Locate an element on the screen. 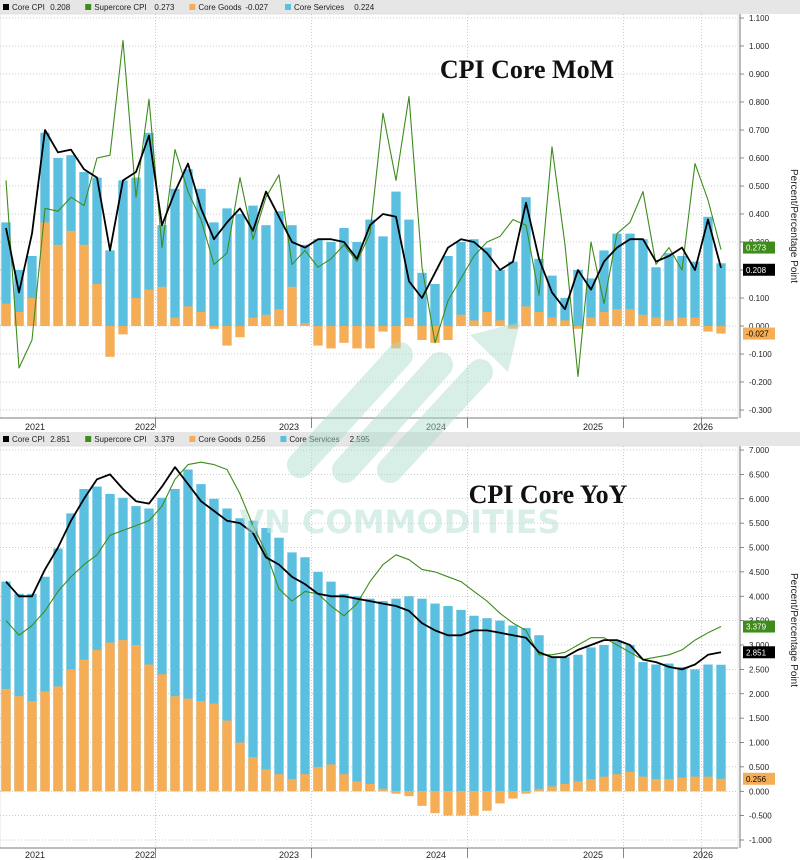 The image size is (800, 860). legend-value: 2.851 is located at coordinates (60, 439).